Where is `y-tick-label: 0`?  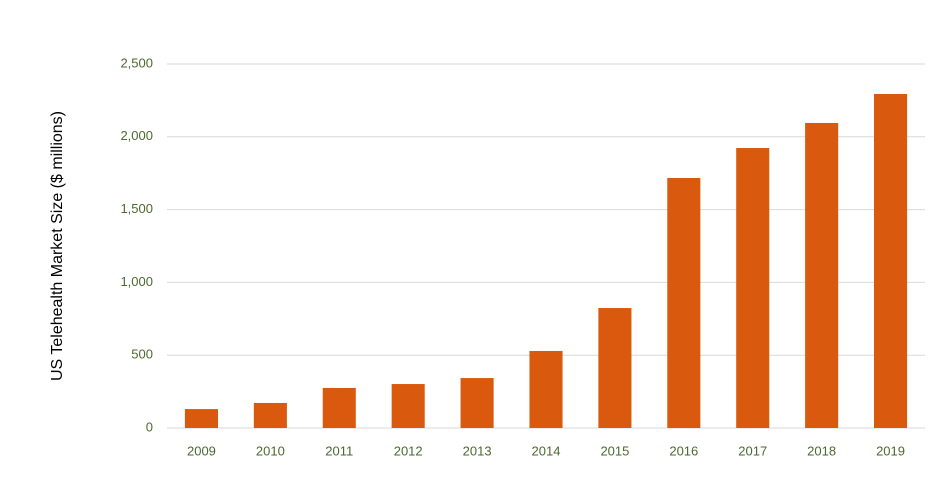
y-tick-label: 0 is located at coordinates (149, 426).